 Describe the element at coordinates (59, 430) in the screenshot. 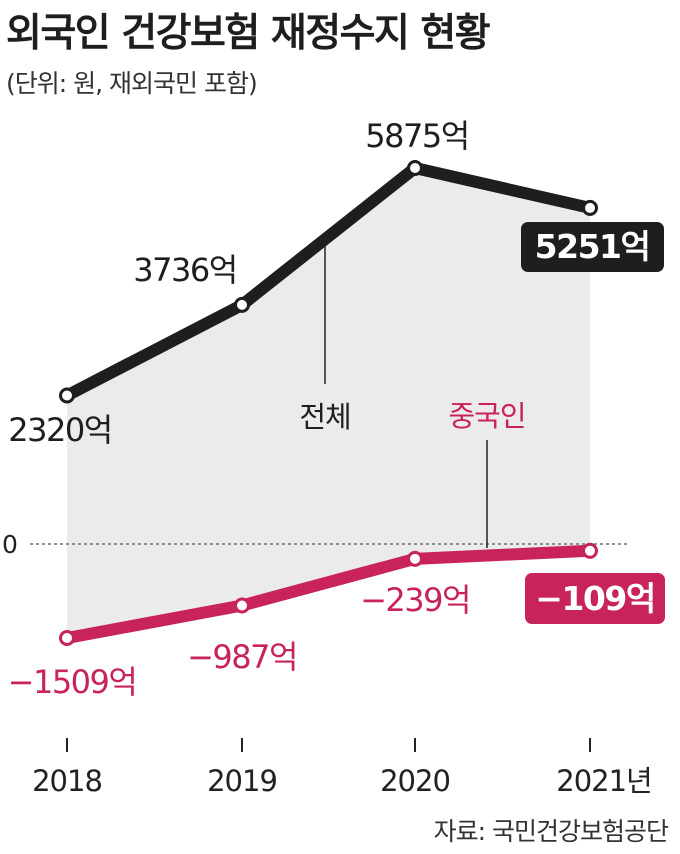

I see `data-label: 2320억` at that location.